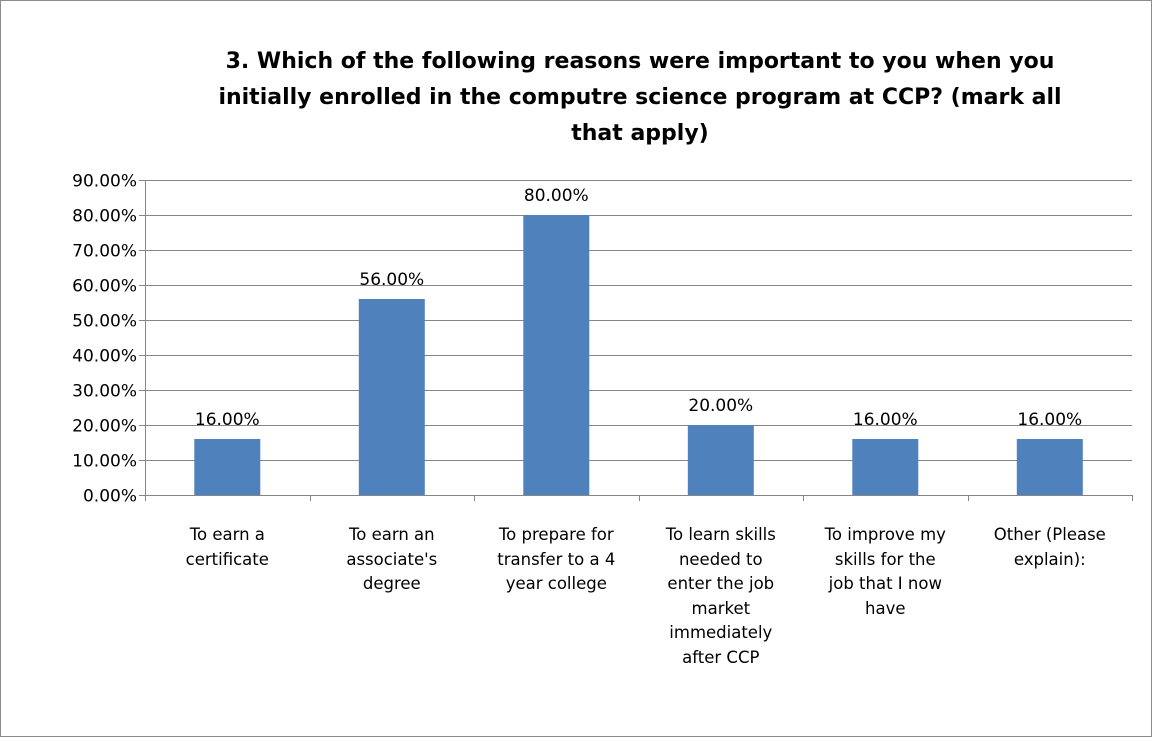 This screenshot has height=737, width=1152. Describe the element at coordinates (391, 583) in the screenshot. I see `x-category-label-line: degree` at that location.